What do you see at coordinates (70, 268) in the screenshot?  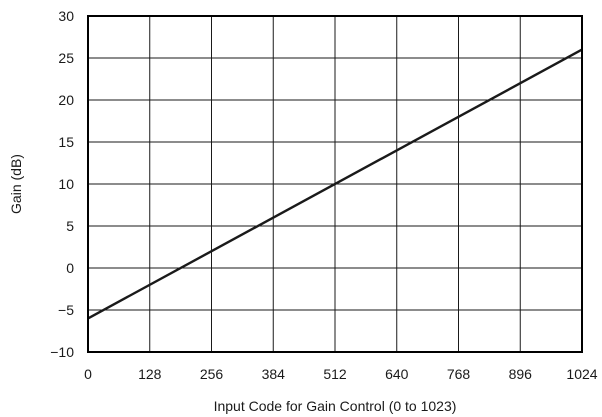 I see `y-tick-label: 0` at bounding box center [70, 268].